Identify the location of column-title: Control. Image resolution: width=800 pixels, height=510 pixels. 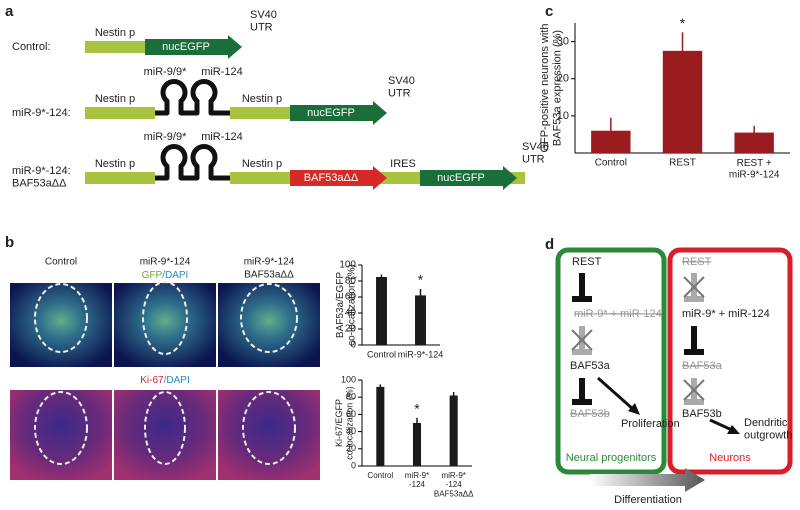
(61, 262).